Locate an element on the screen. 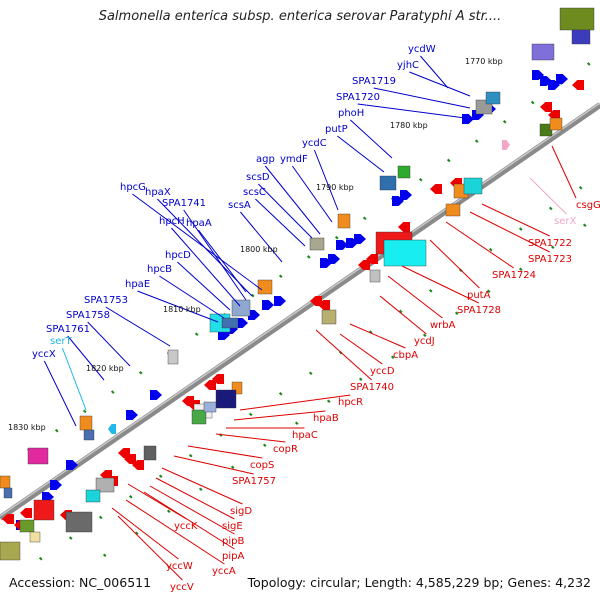 This screenshot has height=600, width=600. gene-label-spa1719: SPA1719 is located at coordinates (374, 81).